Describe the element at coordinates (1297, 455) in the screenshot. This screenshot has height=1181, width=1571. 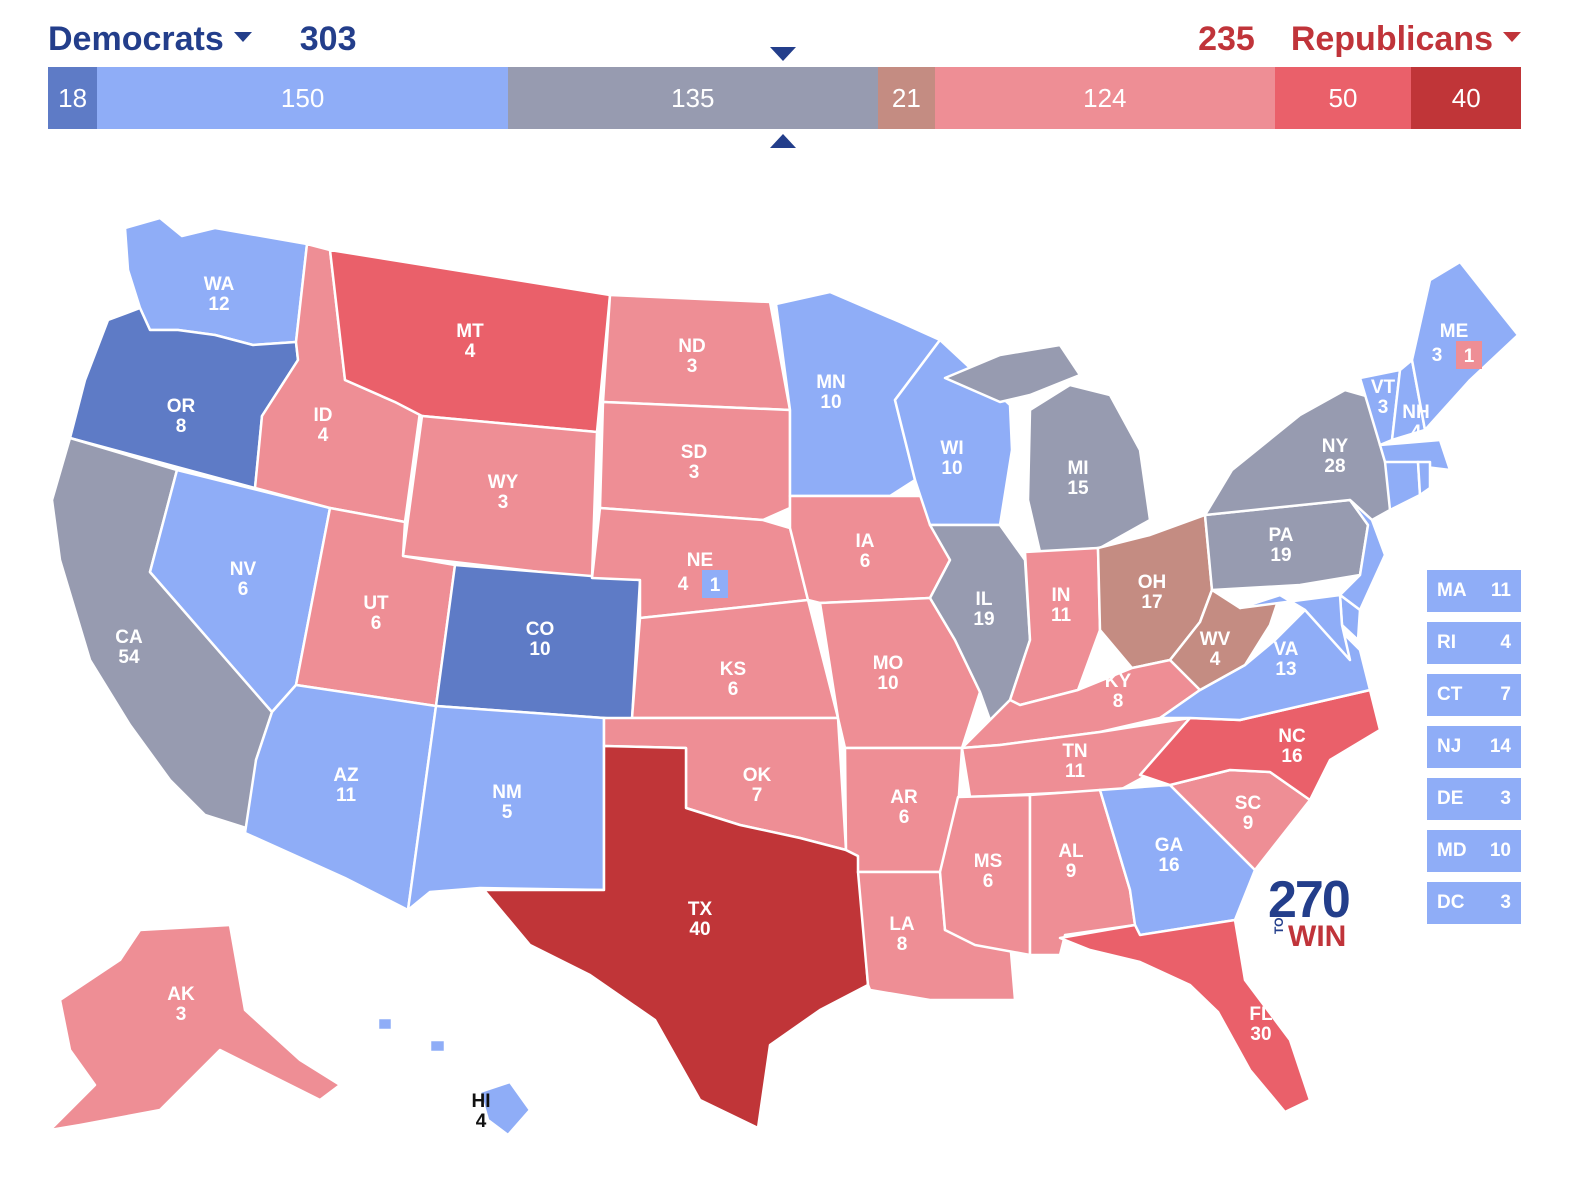
I see `state-ny` at that location.